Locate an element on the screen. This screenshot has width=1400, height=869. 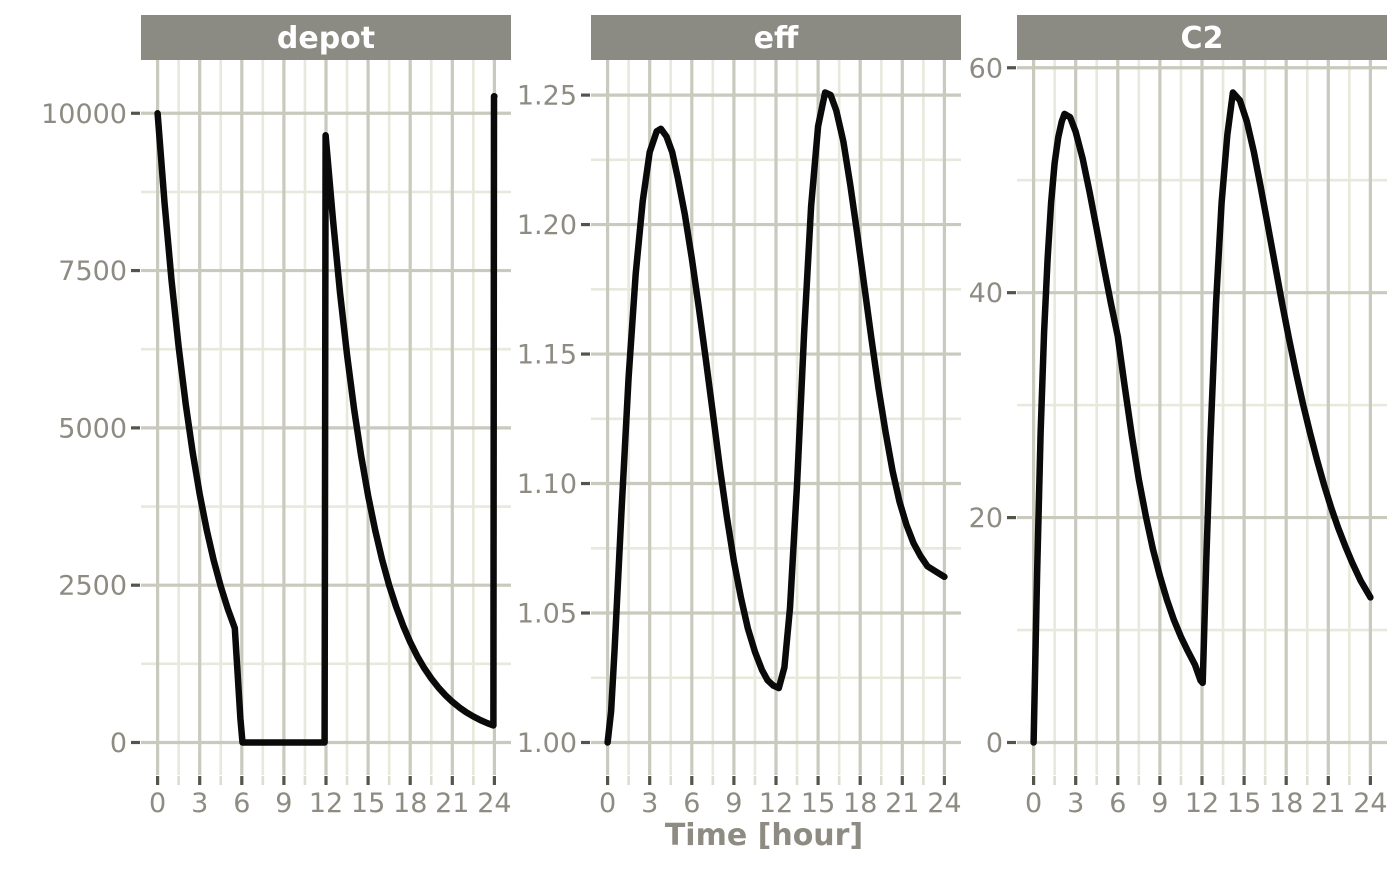
y-tick-label: 60 is located at coordinates (986, 68).